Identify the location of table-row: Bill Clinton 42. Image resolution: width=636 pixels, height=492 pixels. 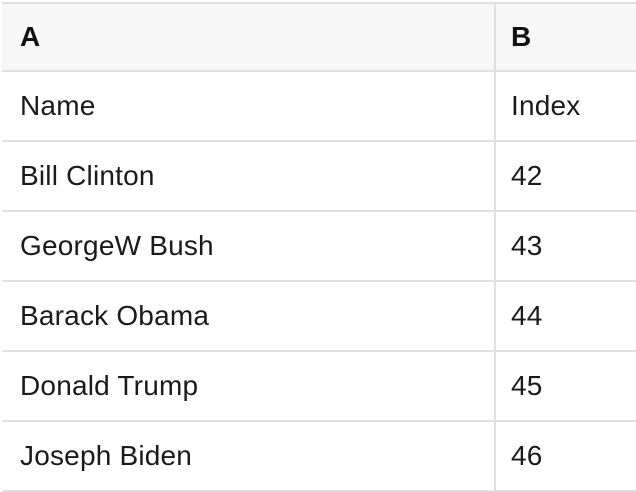
(319, 177).